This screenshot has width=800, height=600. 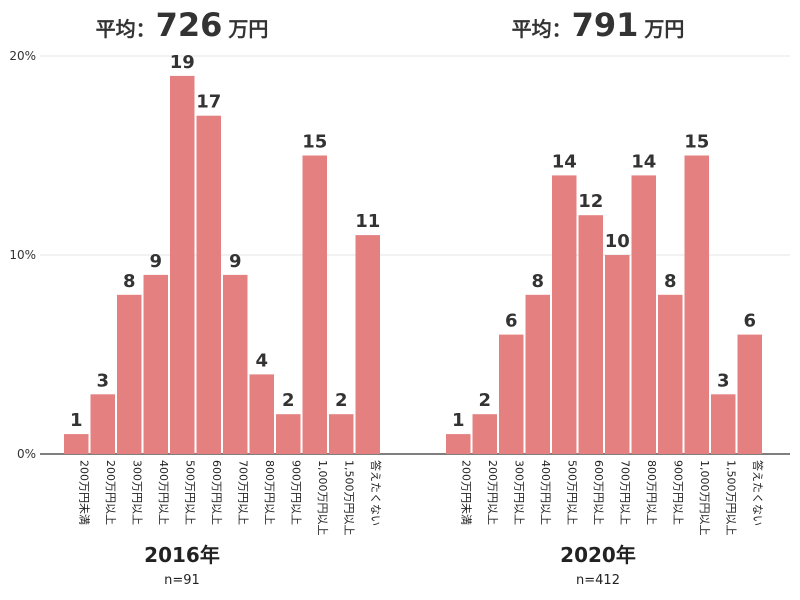 What do you see at coordinates (617, 241) in the screenshot?
I see `data-label: 10` at bounding box center [617, 241].